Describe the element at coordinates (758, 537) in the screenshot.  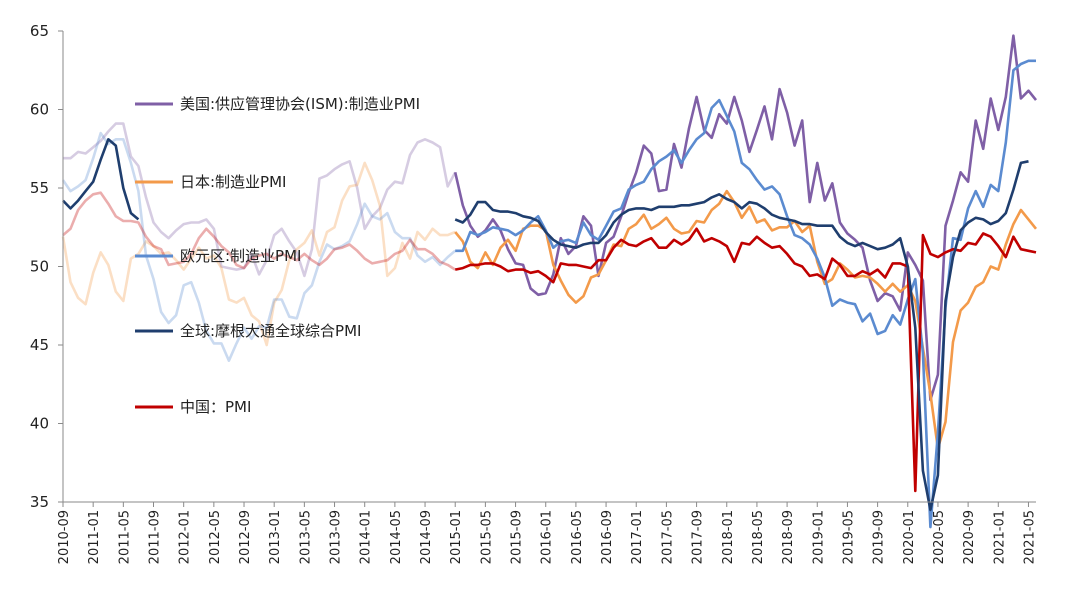
I see `x-tick-label: 2018-05` at that location.